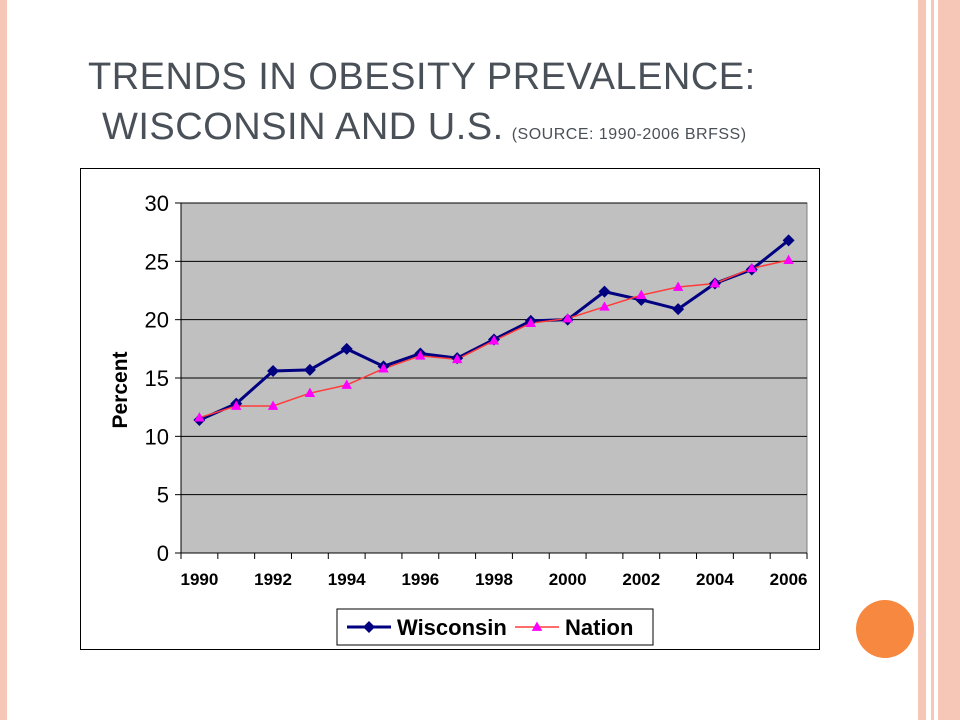 This screenshot has width=960, height=720. Describe the element at coordinates (568, 579) in the screenshot. I see `x-tick-label: 2000` at that location.